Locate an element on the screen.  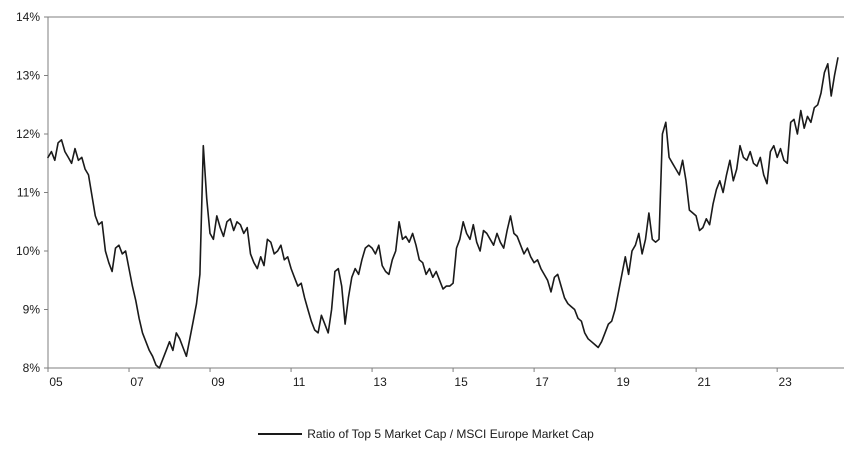
x-tick-label: 09 is located at coordinates (218, 382).